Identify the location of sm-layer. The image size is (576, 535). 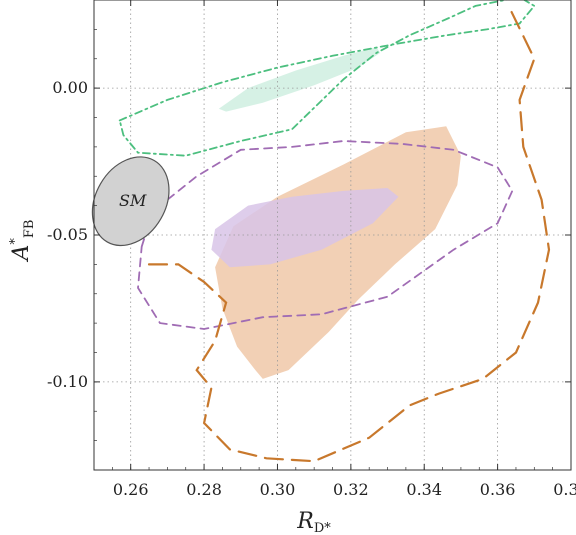
(130, 201).